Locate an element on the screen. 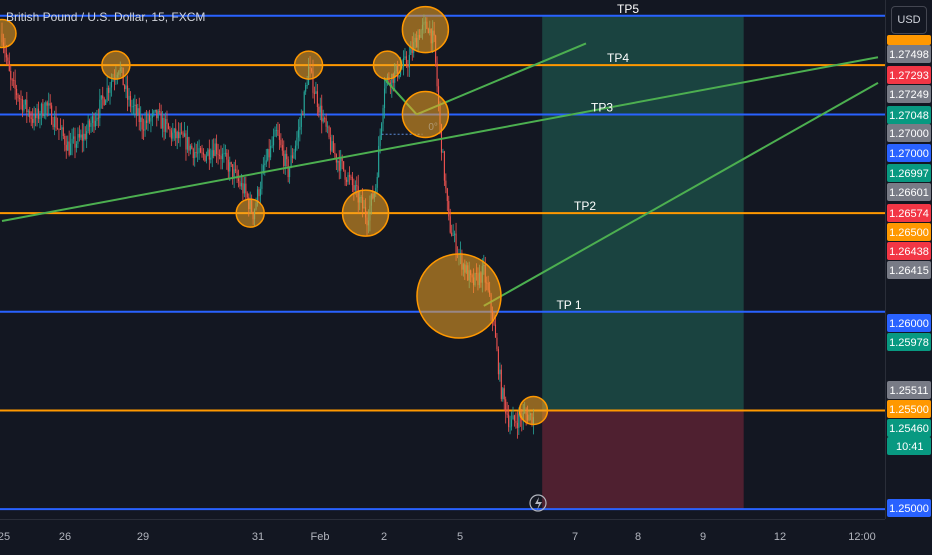 The width and height of the screenshot is (932, 555). time-axis: 25 26 29 31 Feb 2 5 7 8 9 12 12:00 is located at coordinates (438, 537).